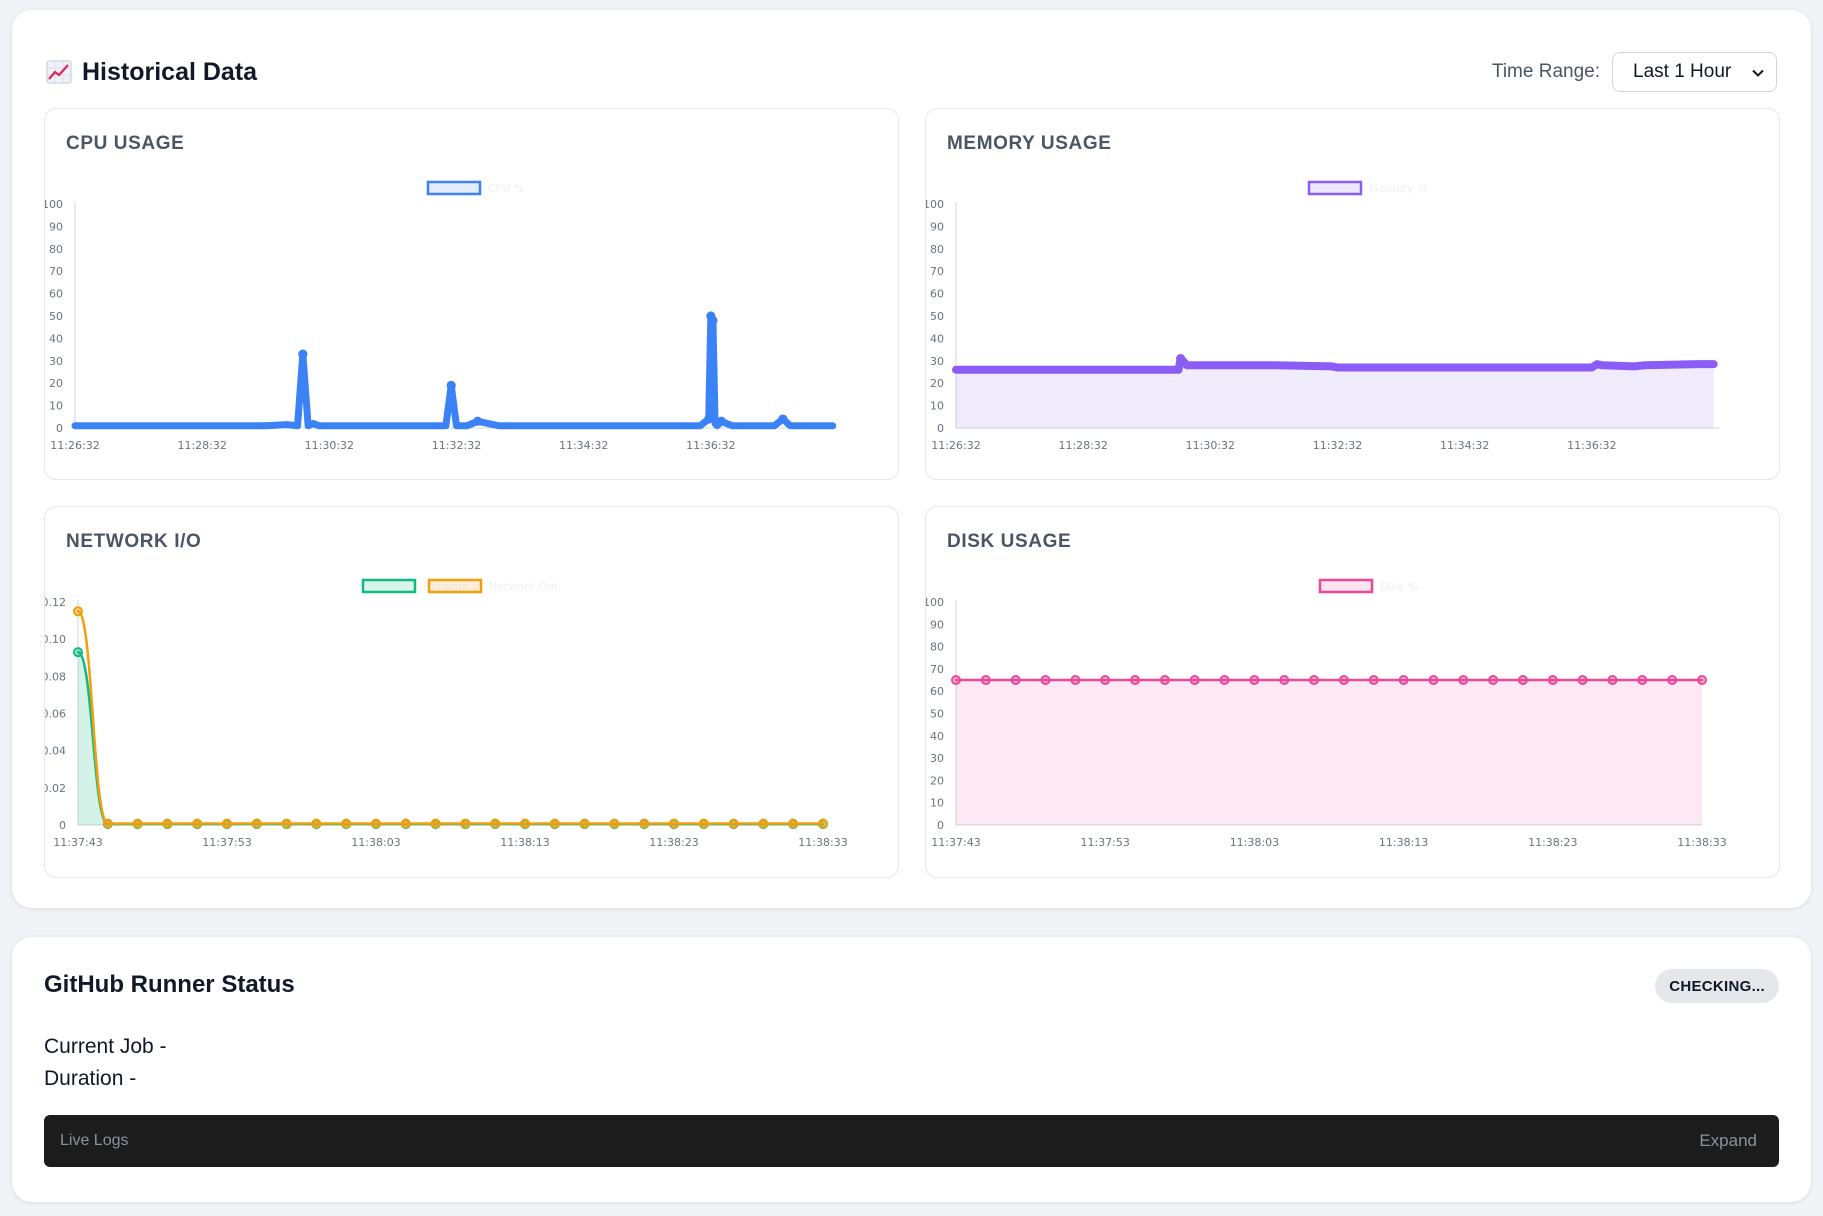  I want to click on network-io-title: NETWORK I/O, so click(134, 541).